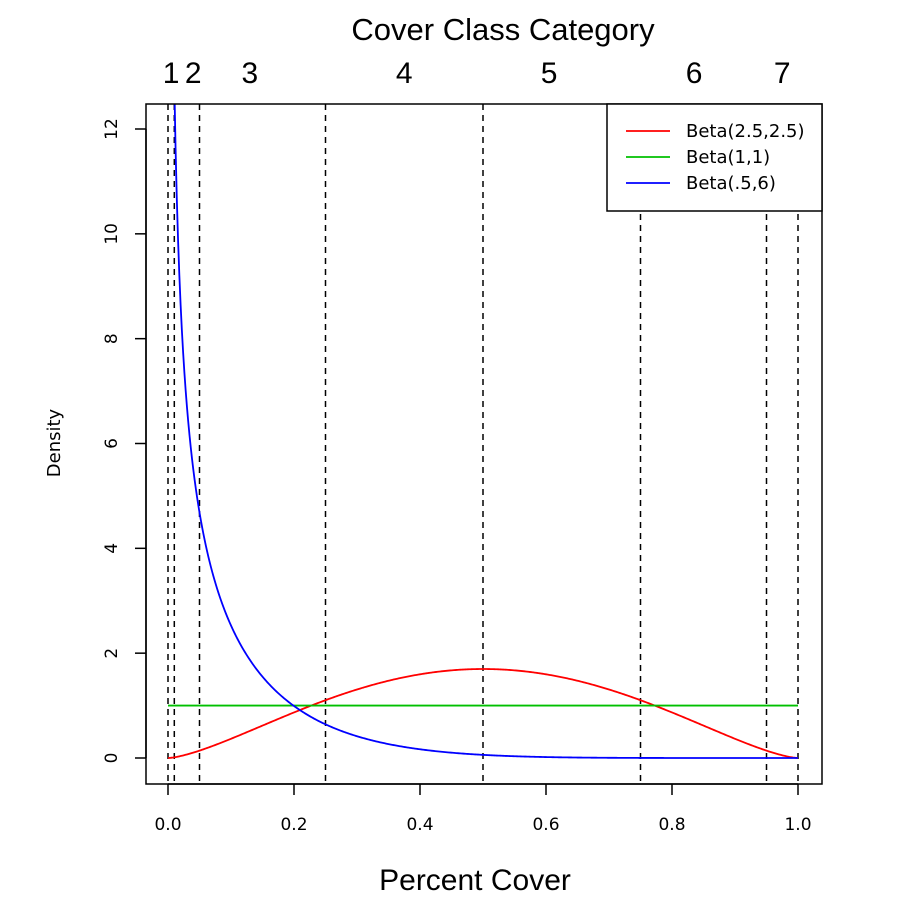  I want to click on legend-label-2: Beta(.5,6), so click(731, 183).